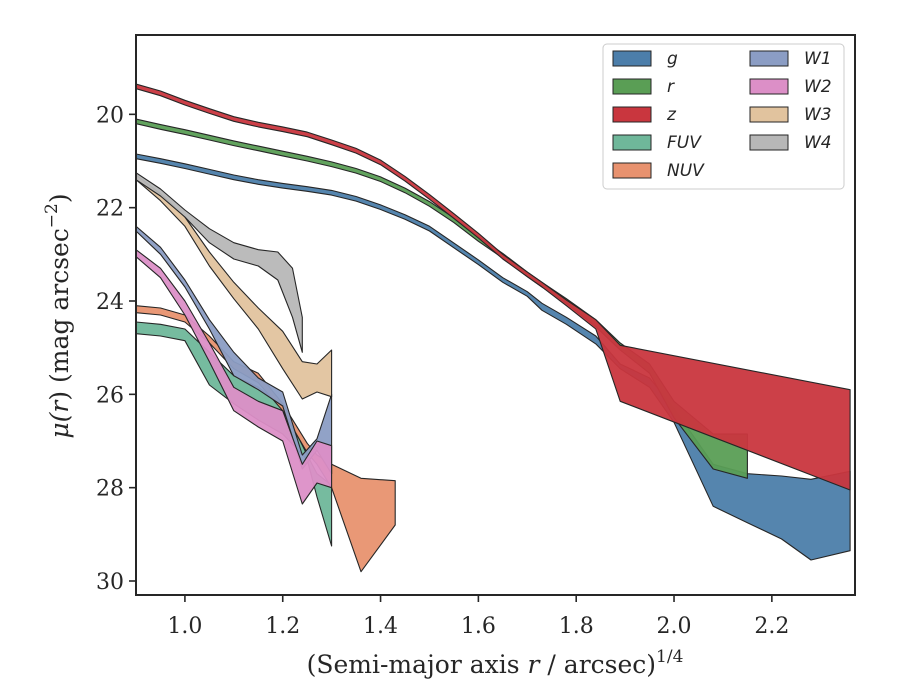 This screenshot has height=700, width=900. What do you see at coordinates (818, 87) in the screenshot?
I see `legend-label-w2: W2` at bounding box center [818, 87].